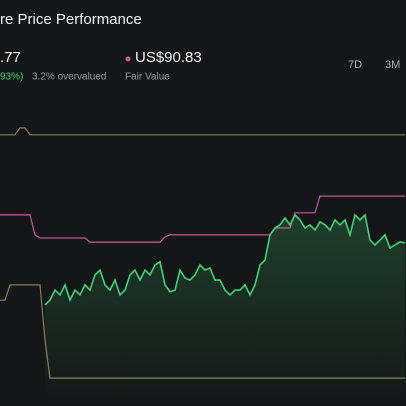 This screenshot has height=406, width=406. What do you see at coordinates (71, 19) in the screenshot?
I see `title: re Price Performance` at bounding box center [71, 19].